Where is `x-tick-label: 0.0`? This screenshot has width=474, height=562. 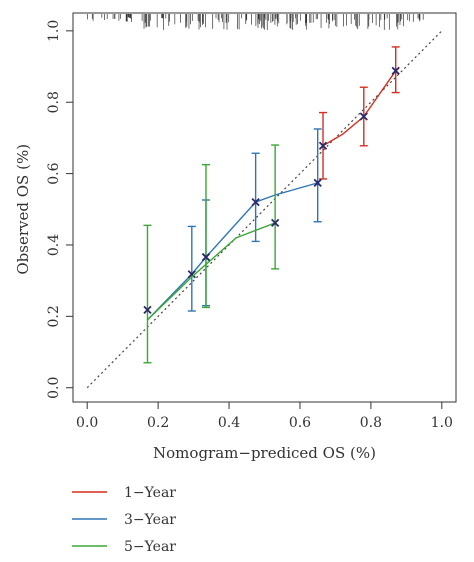
x-tick-label: 0.0 is located at coordinates (87, 423).